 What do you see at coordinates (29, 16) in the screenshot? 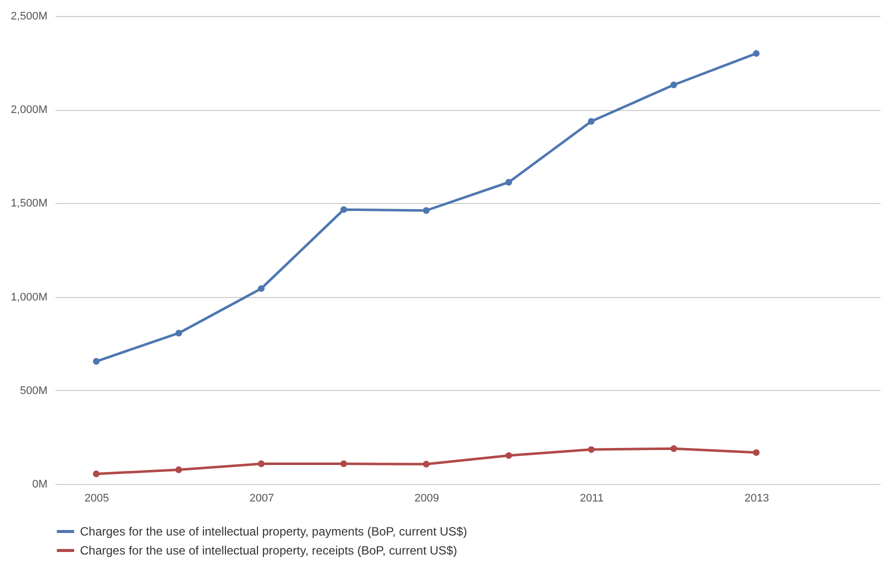
I see `y-tick-label: 2,500M` at bounding box center [29, 16].